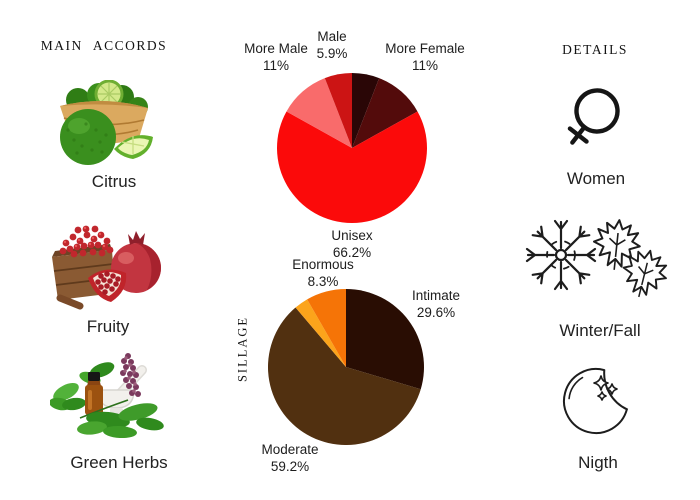 The height and width of the screenshot is (500, 700). What do you see at coordinates (106, 262) in the screenshot?
I see `pomegranate-image` at bounding box center [106, 262].